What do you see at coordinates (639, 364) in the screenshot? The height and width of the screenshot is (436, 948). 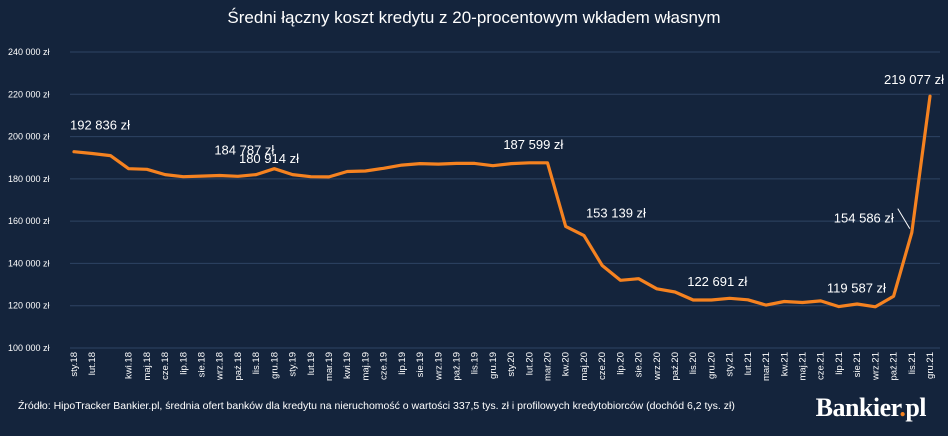 I see `x-tick-label: sie.20` at bounding box center [639, 364].